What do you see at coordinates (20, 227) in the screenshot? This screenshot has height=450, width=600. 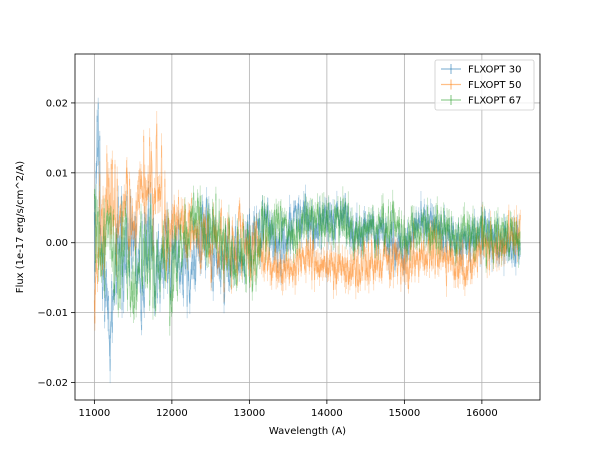 I see `y-axis-label: Flux (1e-17 erg/s/cm^2/A)` at bounding box center [20, 227].